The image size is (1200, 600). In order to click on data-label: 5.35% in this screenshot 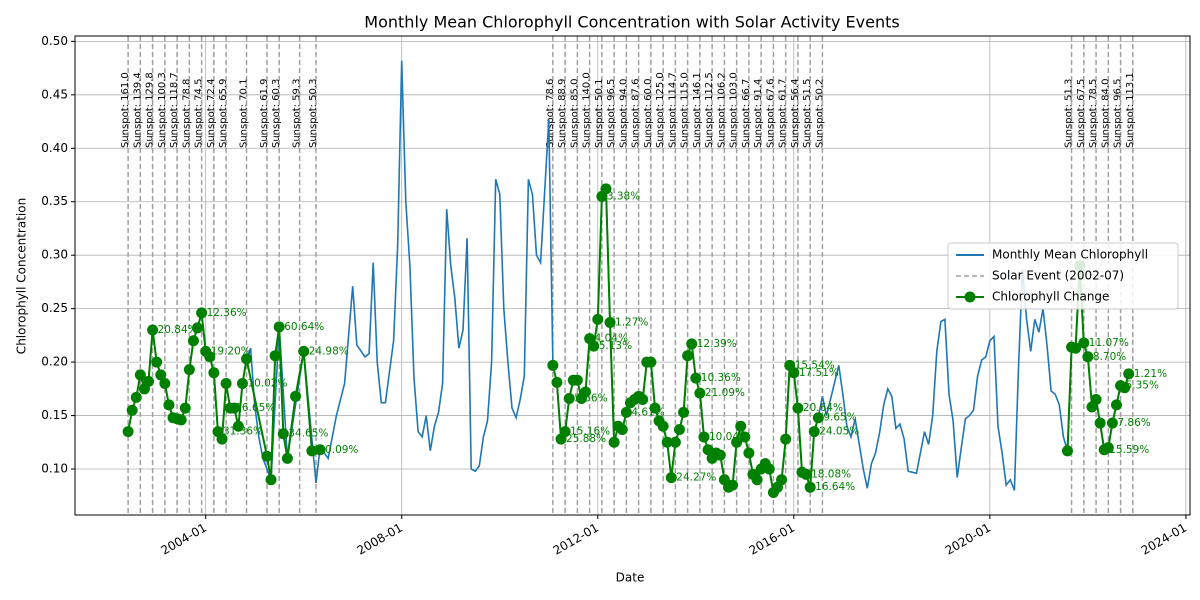, I will do `click(1142, 386)`.